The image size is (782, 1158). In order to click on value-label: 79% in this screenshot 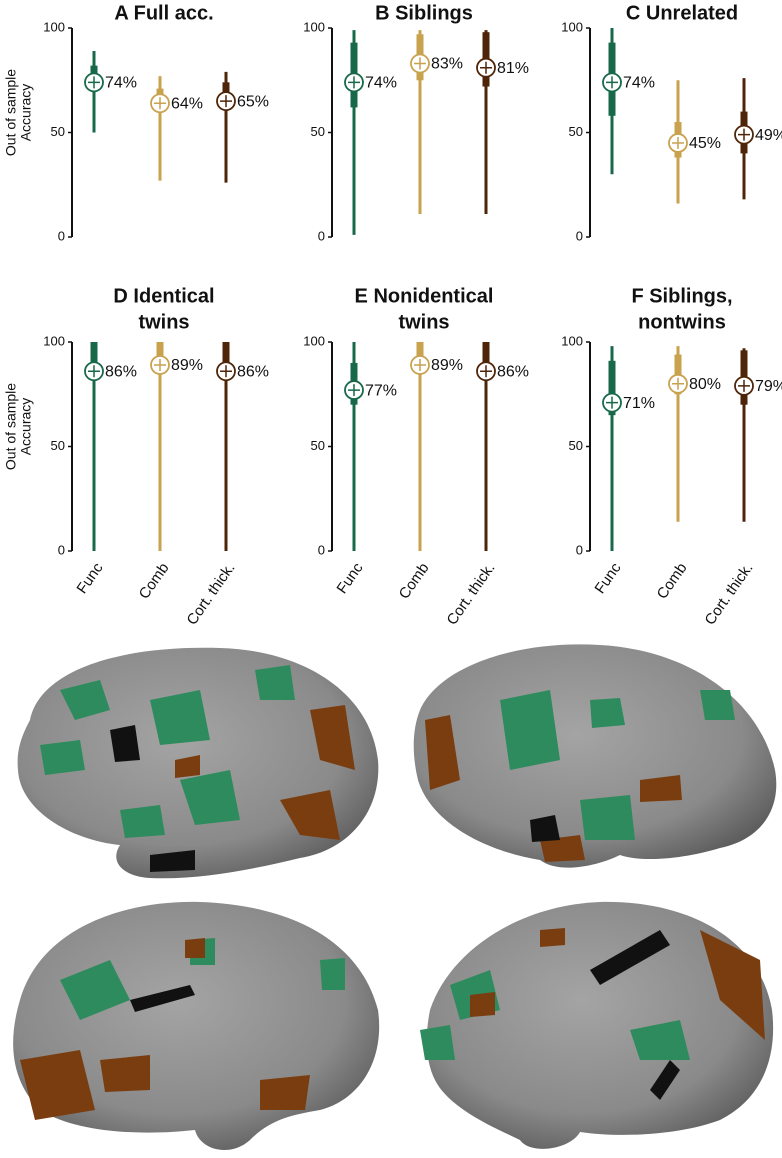, I will do `click(768, 386)`.